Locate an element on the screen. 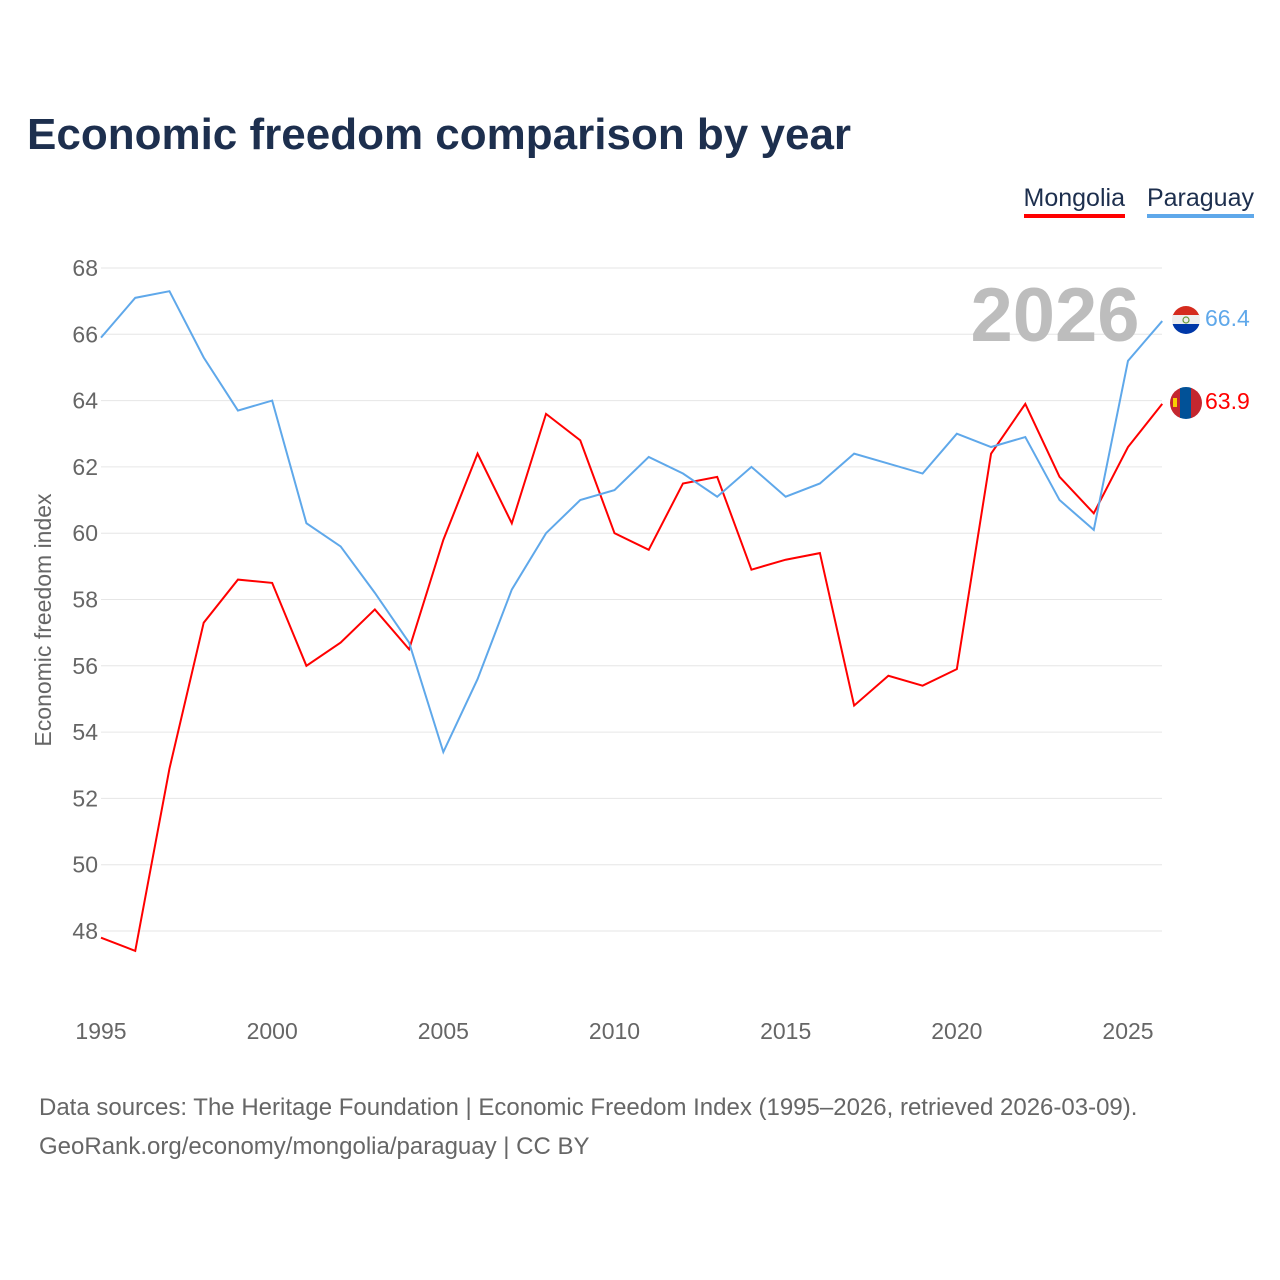 The height and width of the screenshot is (1280, 1280). legend-paraguay: Paraguay is located at coordinates (1200, 201).